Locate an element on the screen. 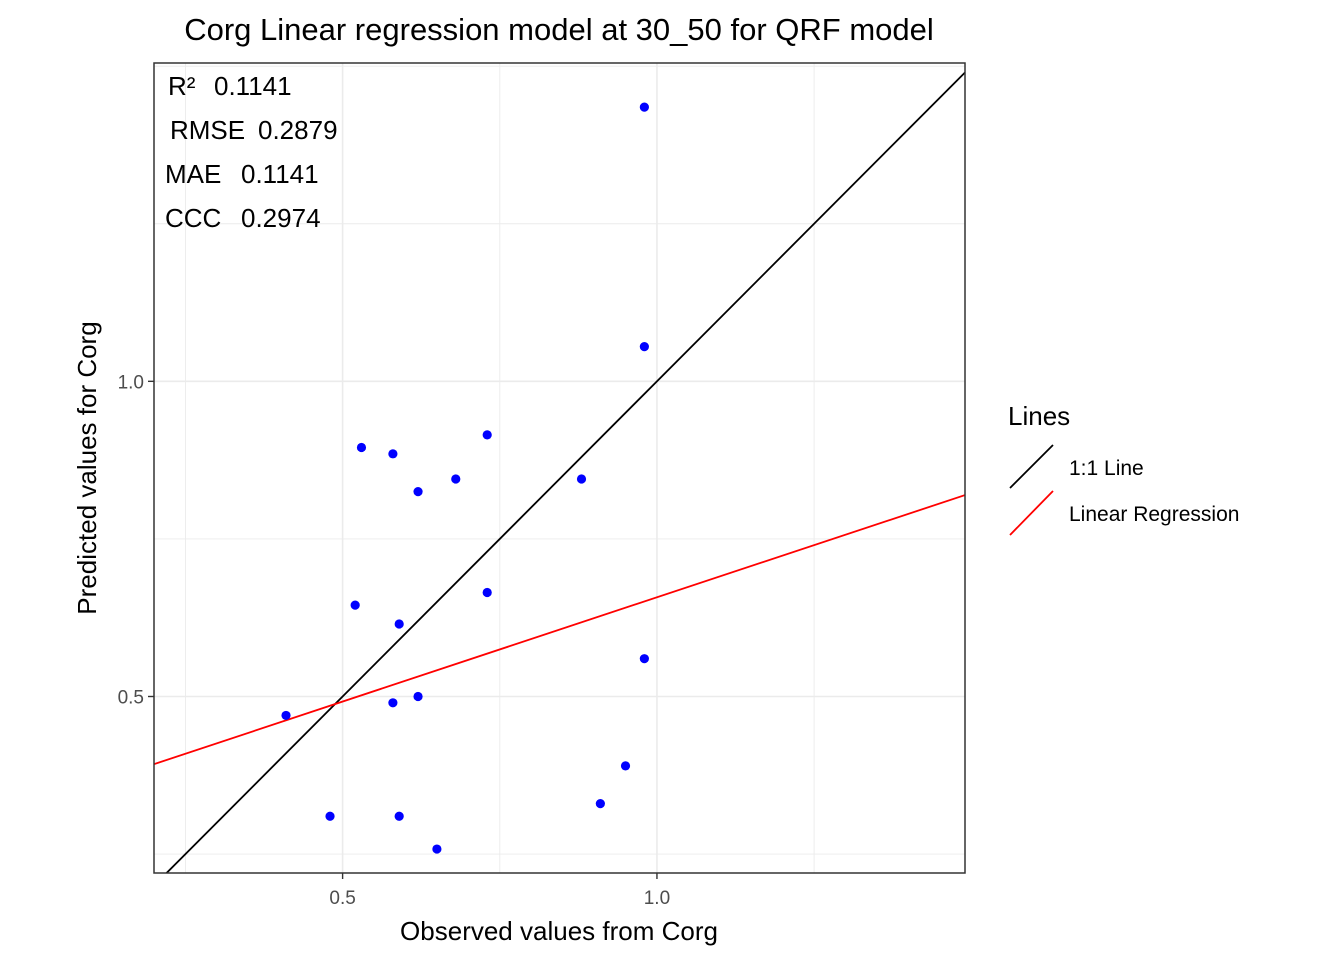  legend-title: Lines is located at coordinates (1039, 416).